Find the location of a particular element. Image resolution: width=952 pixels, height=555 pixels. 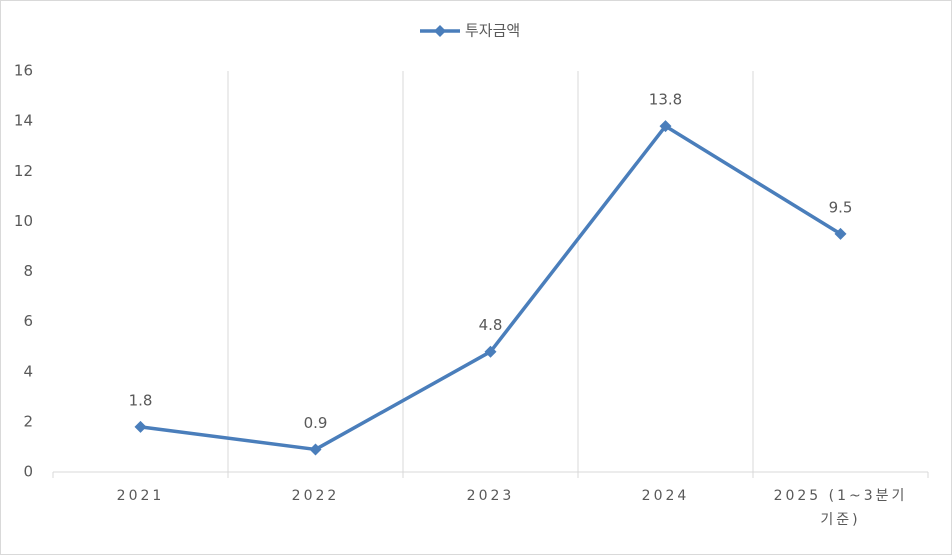

y-tick-label: 14 is located at coordinates (23, 121).